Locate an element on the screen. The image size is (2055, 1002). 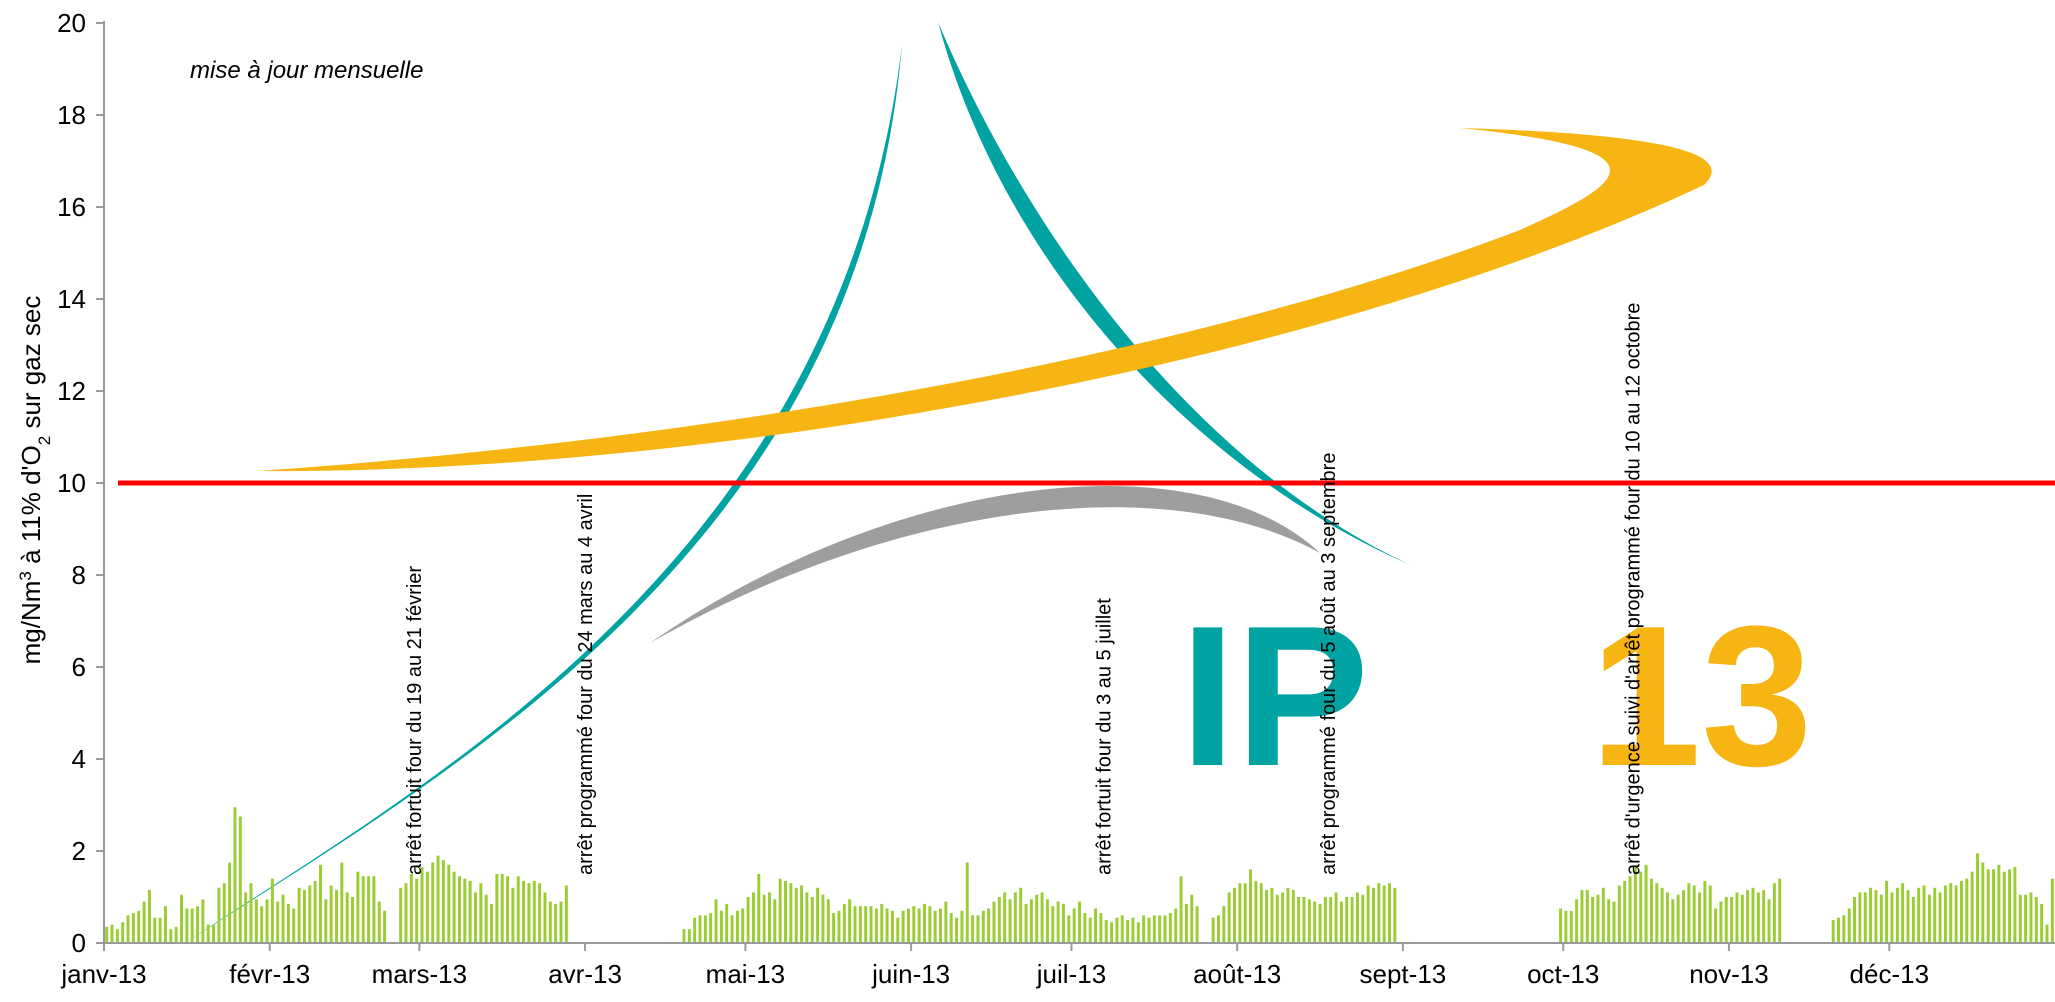
x-tick-label: déc-13 is located at coordinates (1890, 974).